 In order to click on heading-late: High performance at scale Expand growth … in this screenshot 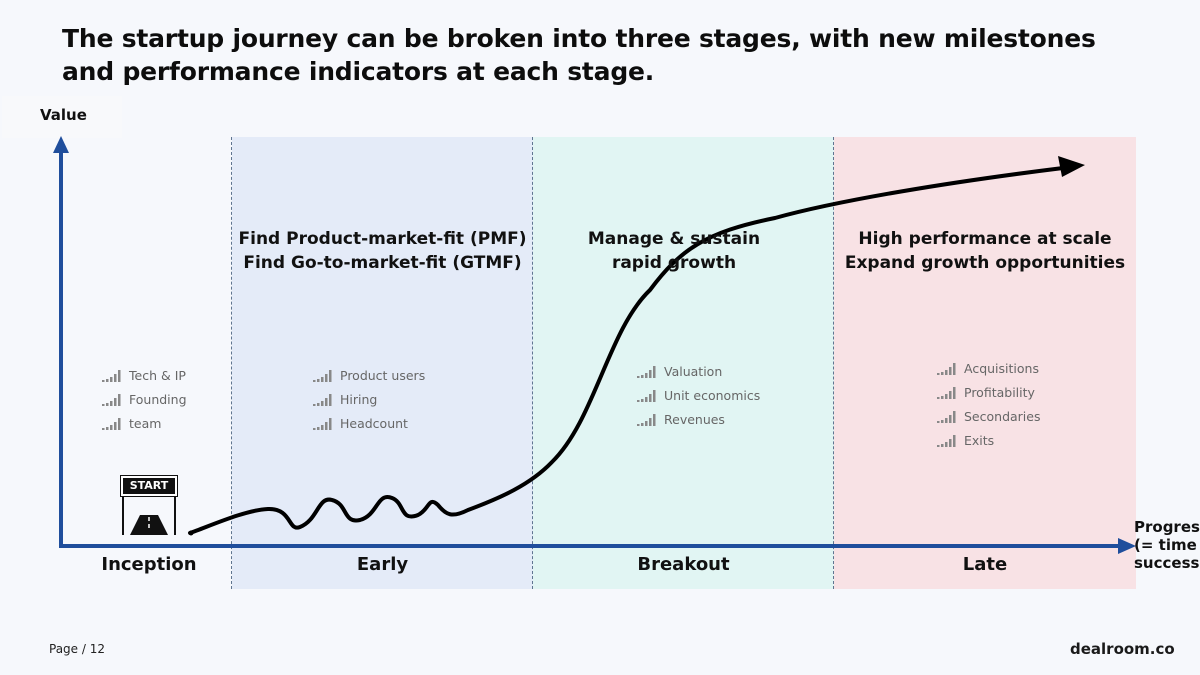, I will do `click(985, 251)`.